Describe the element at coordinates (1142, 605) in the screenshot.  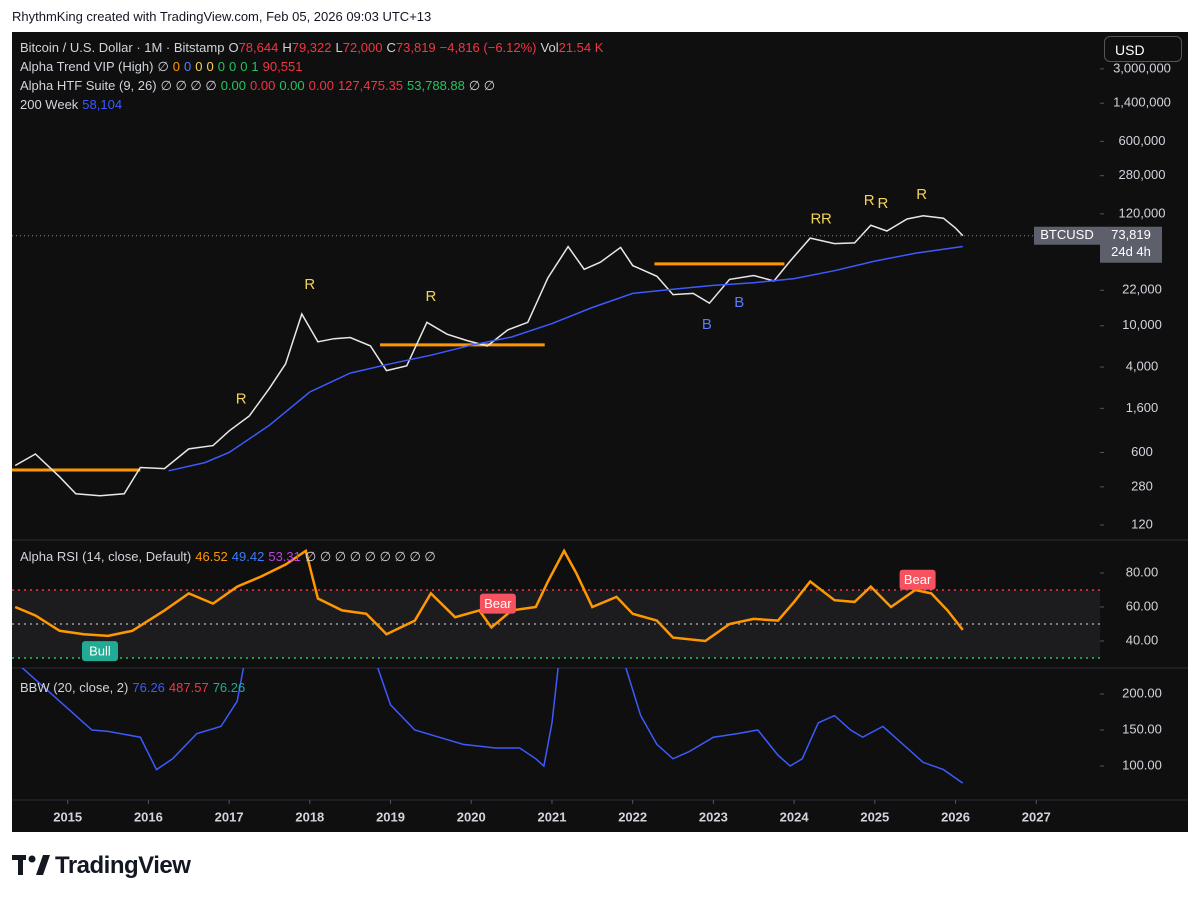
I see `y-tick-label: 60.00` at that location.